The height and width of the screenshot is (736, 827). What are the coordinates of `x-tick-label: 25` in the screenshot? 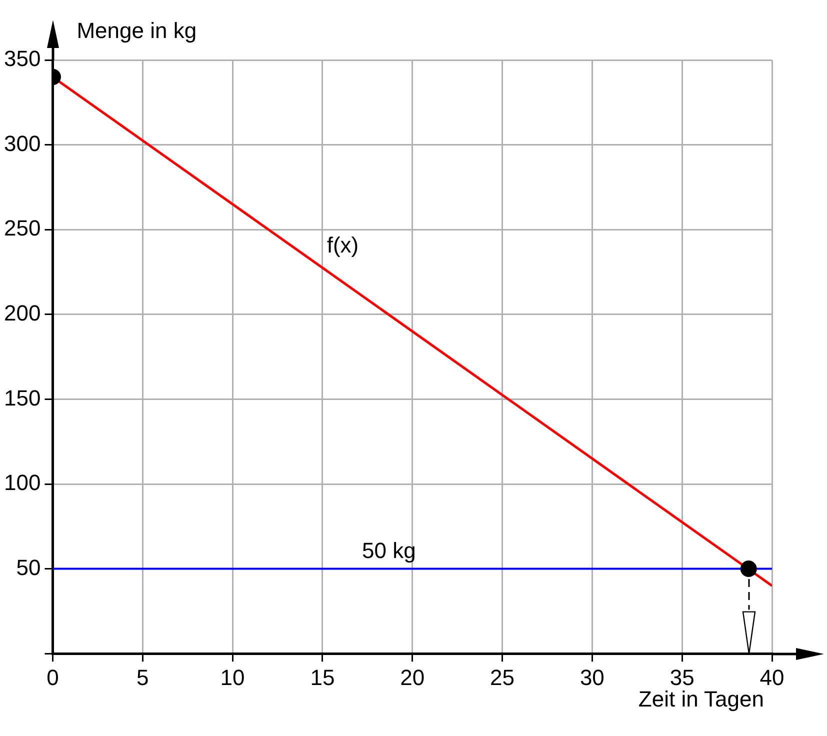 It's located at (502, 677).